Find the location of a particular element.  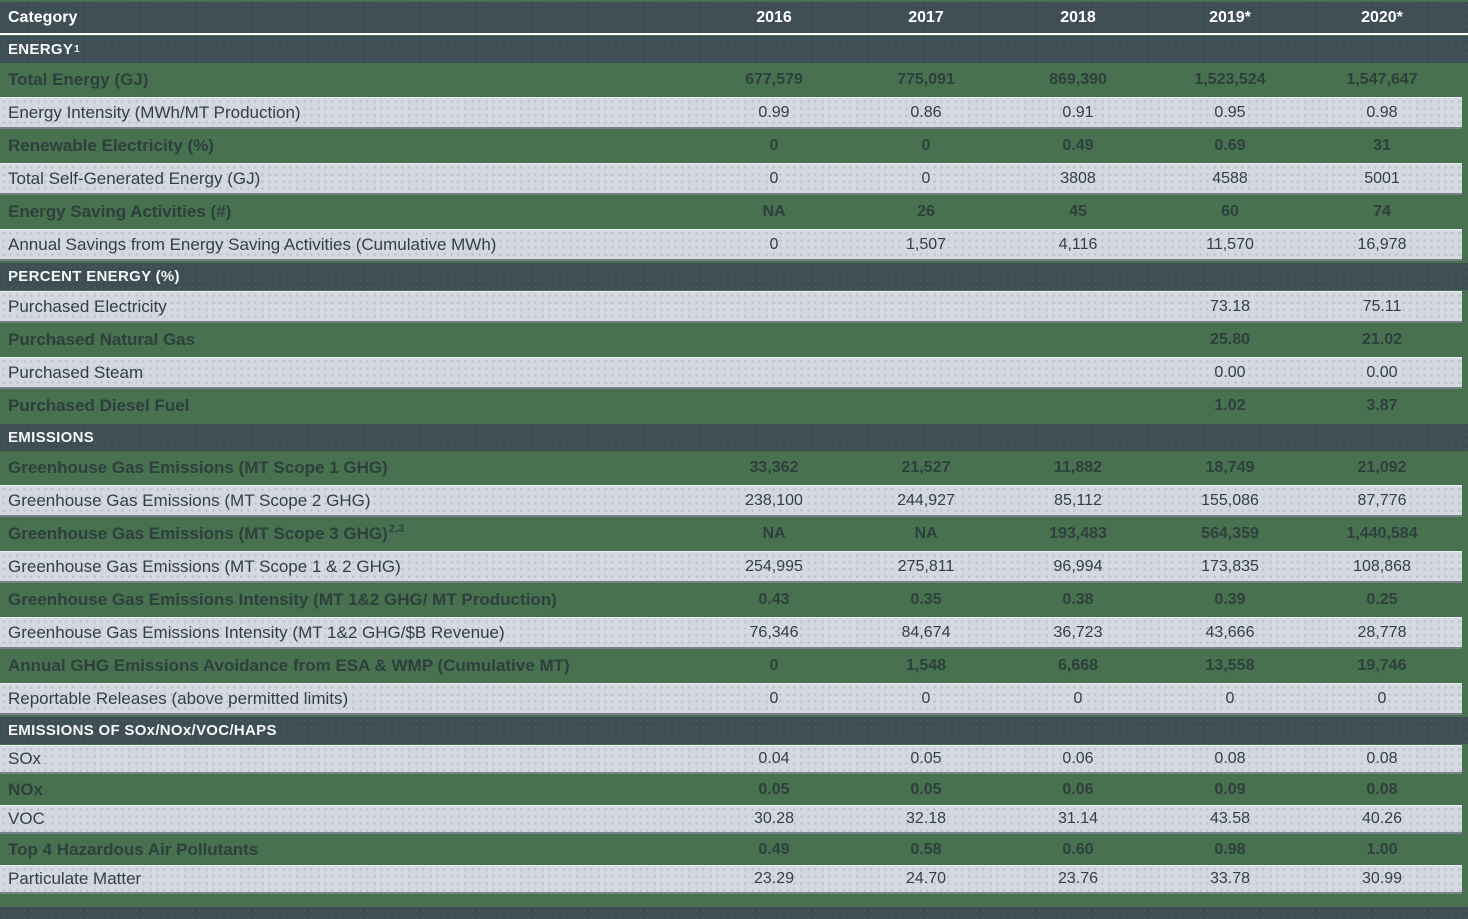

cell-value: 244,927 is located at coordinates (926, 500).